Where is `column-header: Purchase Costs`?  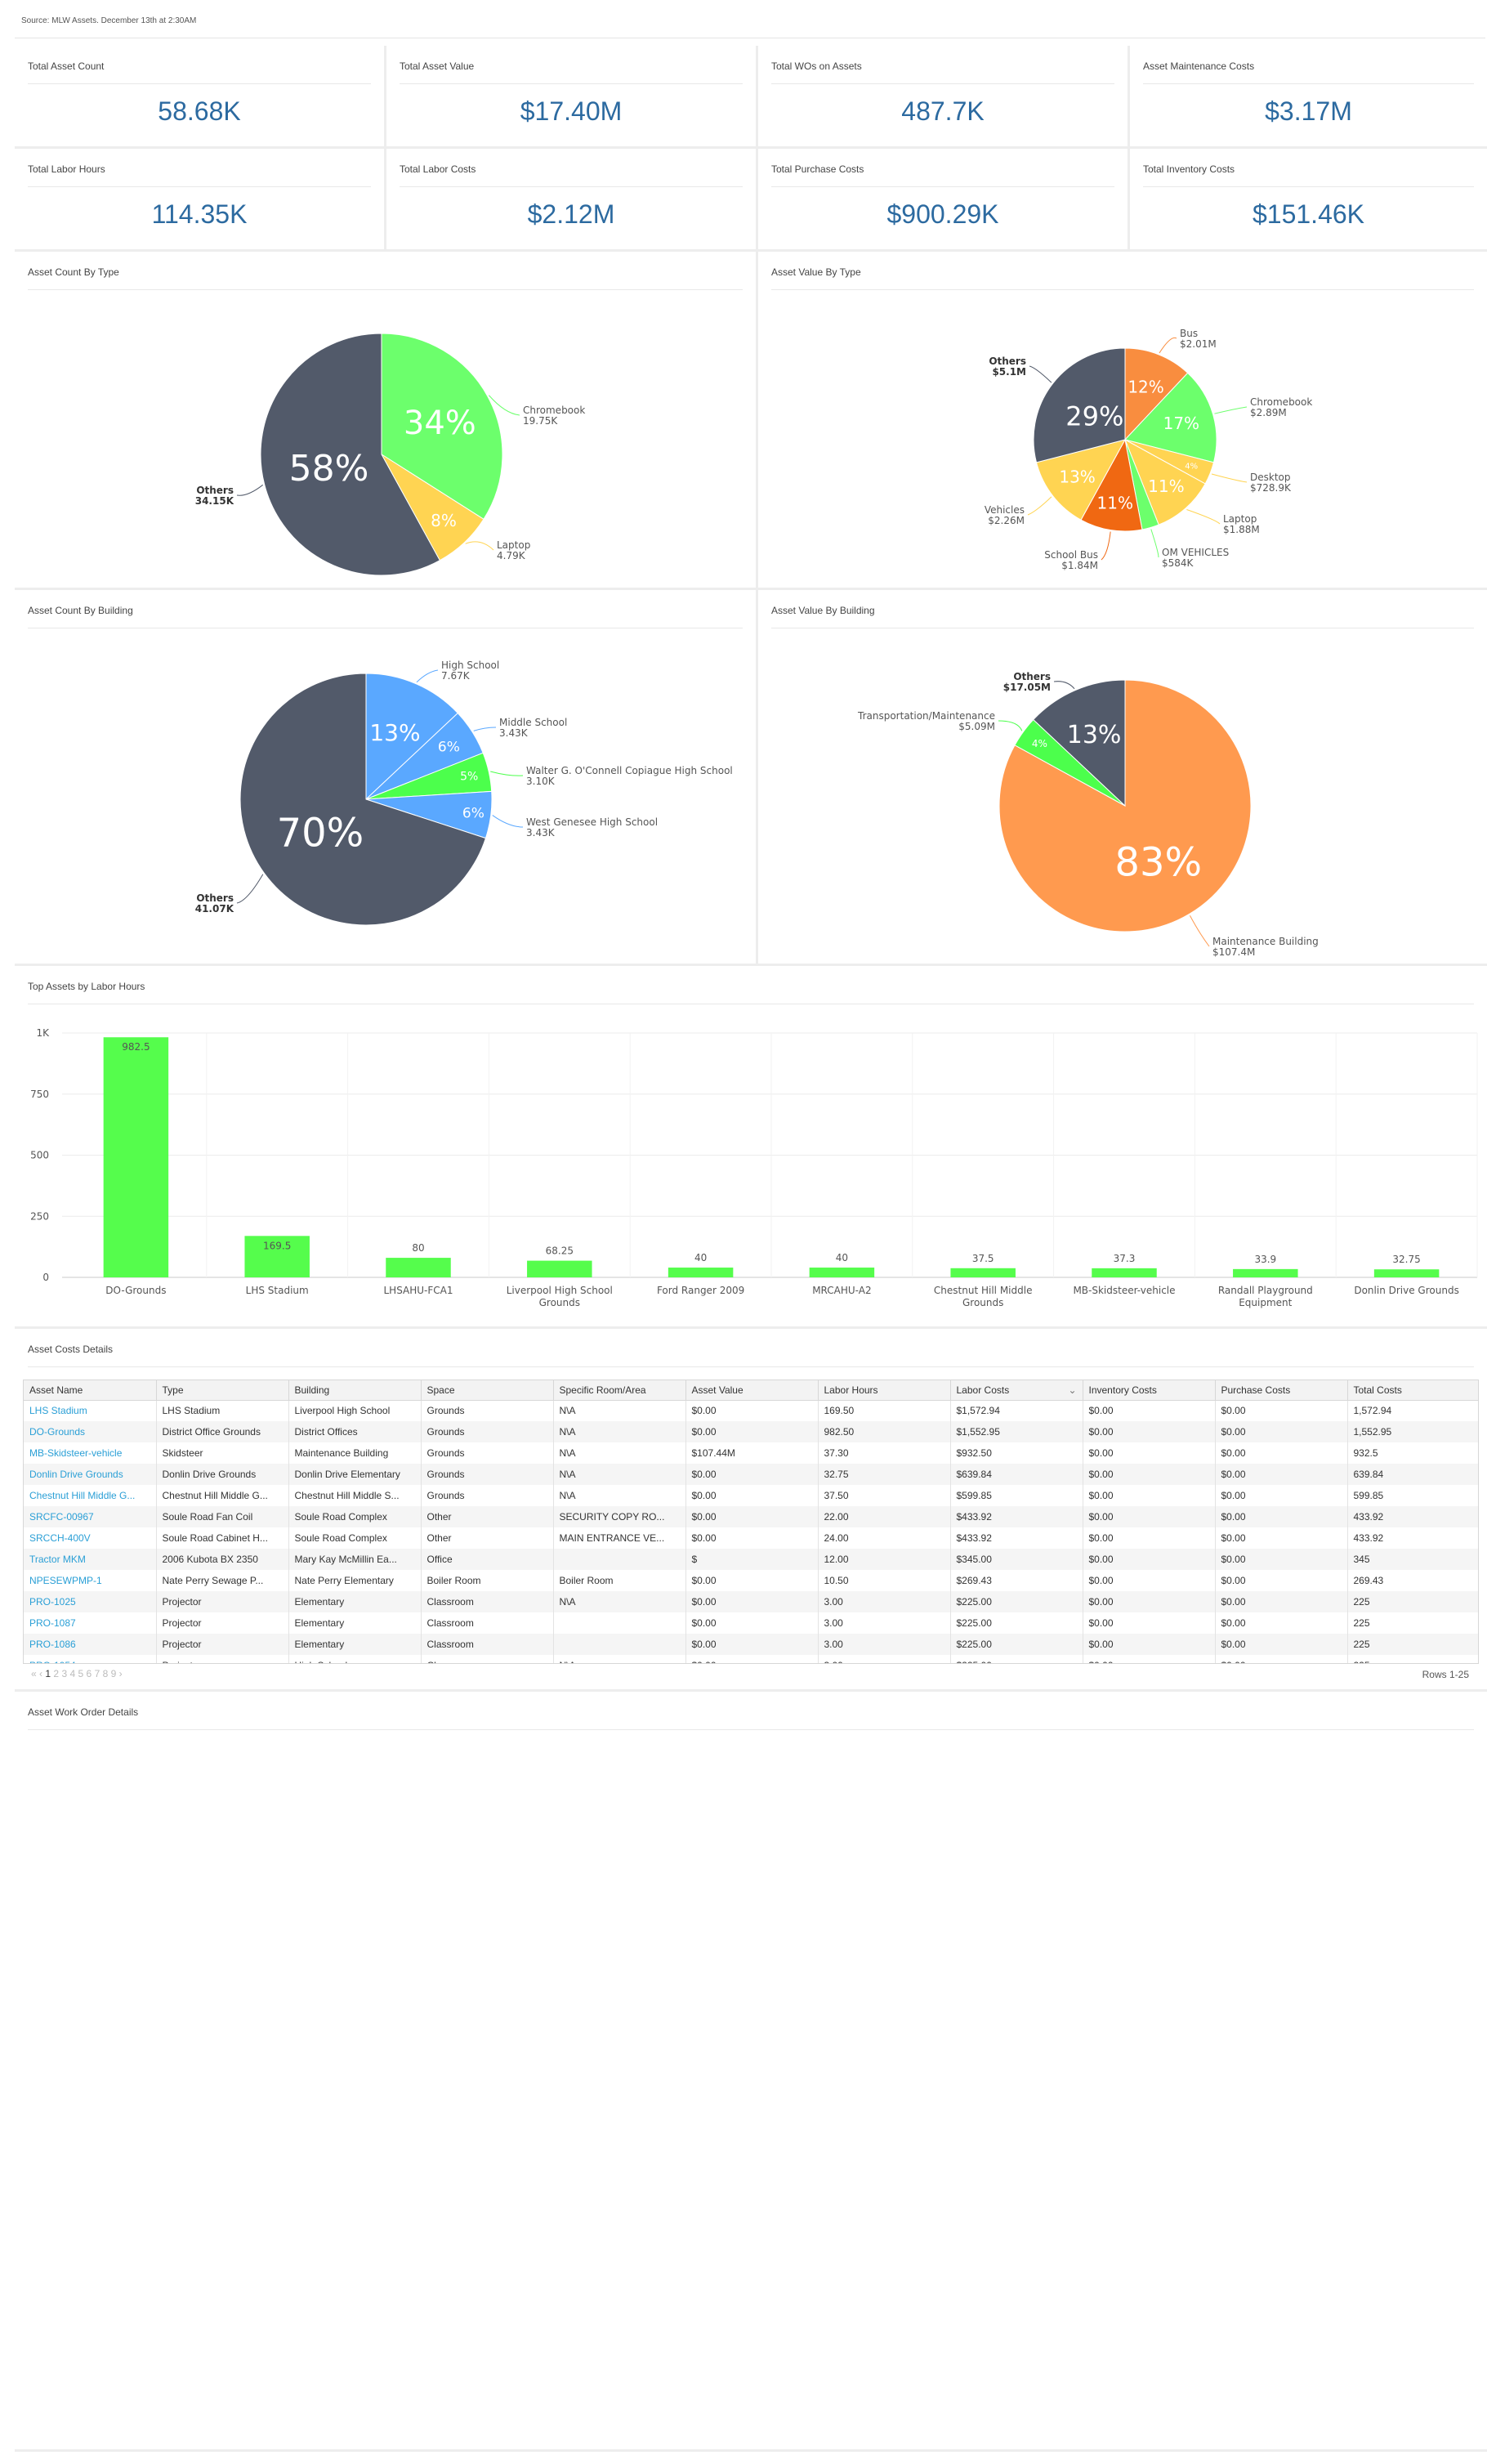 column-header: Purchase Costs is located at coordinates (1281, 1390).